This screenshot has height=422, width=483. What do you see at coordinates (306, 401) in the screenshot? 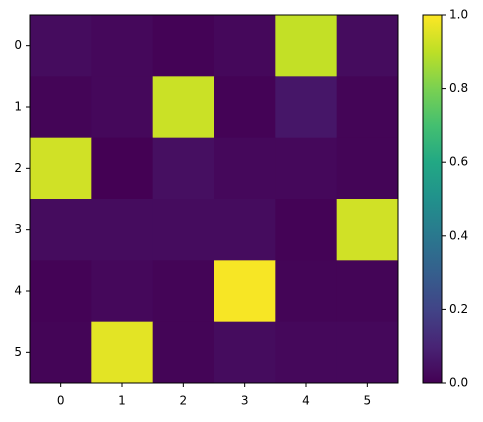
I see `x-tick-label: 4` at bounding box center [306, 401].